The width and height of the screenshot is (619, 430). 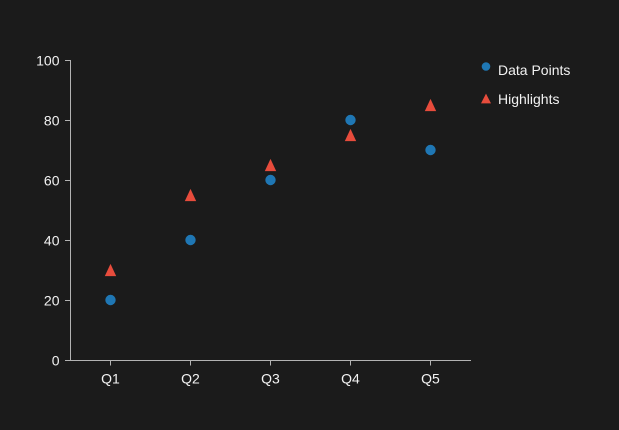 What do you see at coordinates (528, 99) in the screenshot?
I see `svg-text: Highlights` at bounding box center [528, 99].